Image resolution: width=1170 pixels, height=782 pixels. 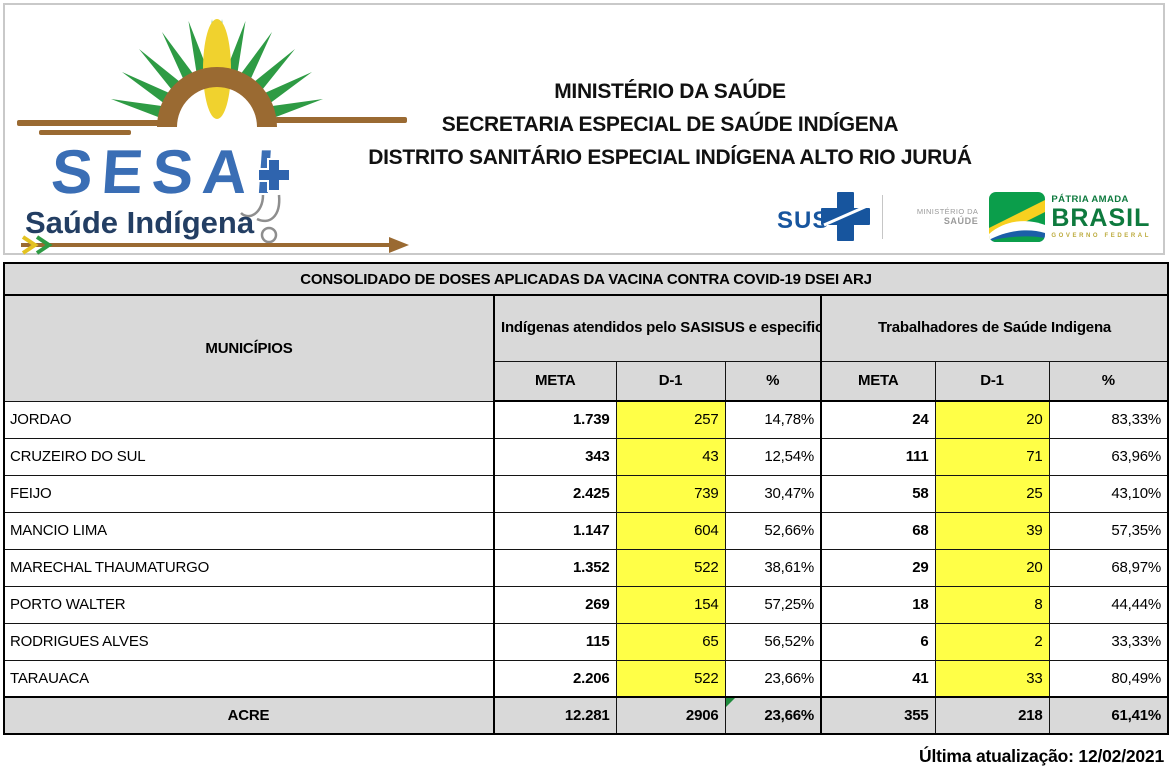 I want to click on col-header-d1-1: D-1, so click(x=670, y=381).